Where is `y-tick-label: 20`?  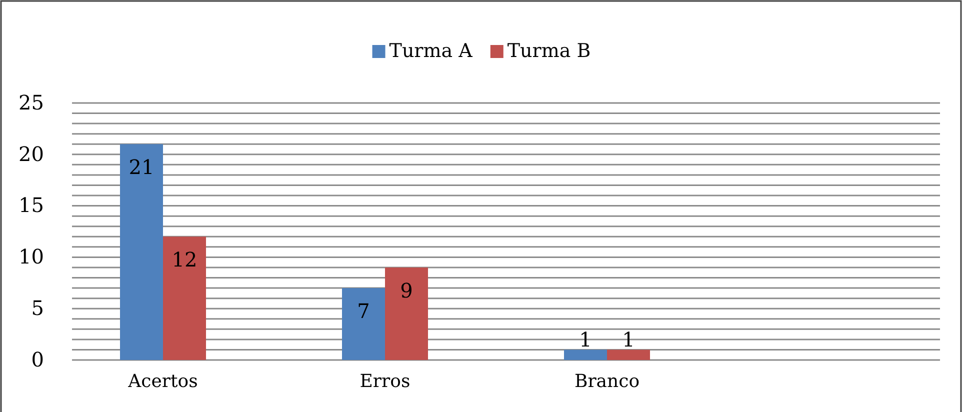
y-tick-label: 20 is located at coordinates (31, 154).